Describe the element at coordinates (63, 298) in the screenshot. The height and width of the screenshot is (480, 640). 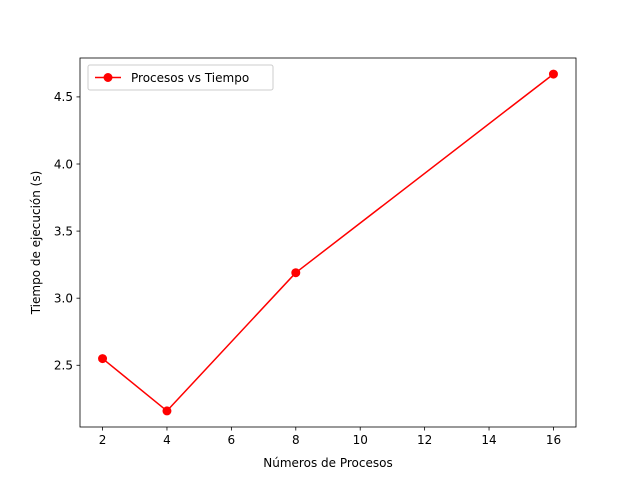
I see `y-tick-label: 3.0` at that location.